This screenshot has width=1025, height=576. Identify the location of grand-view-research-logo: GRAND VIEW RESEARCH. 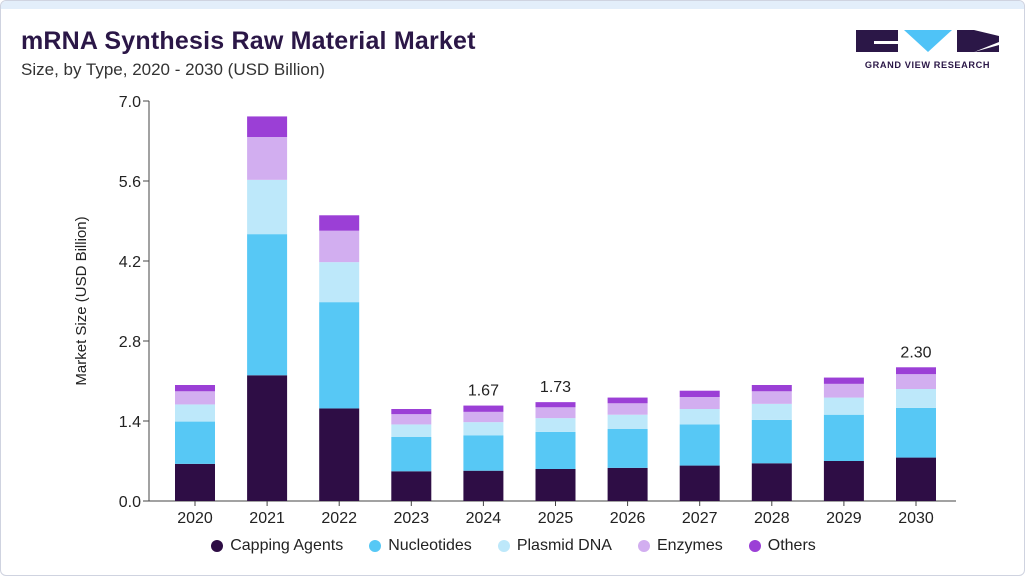
(927, 50).